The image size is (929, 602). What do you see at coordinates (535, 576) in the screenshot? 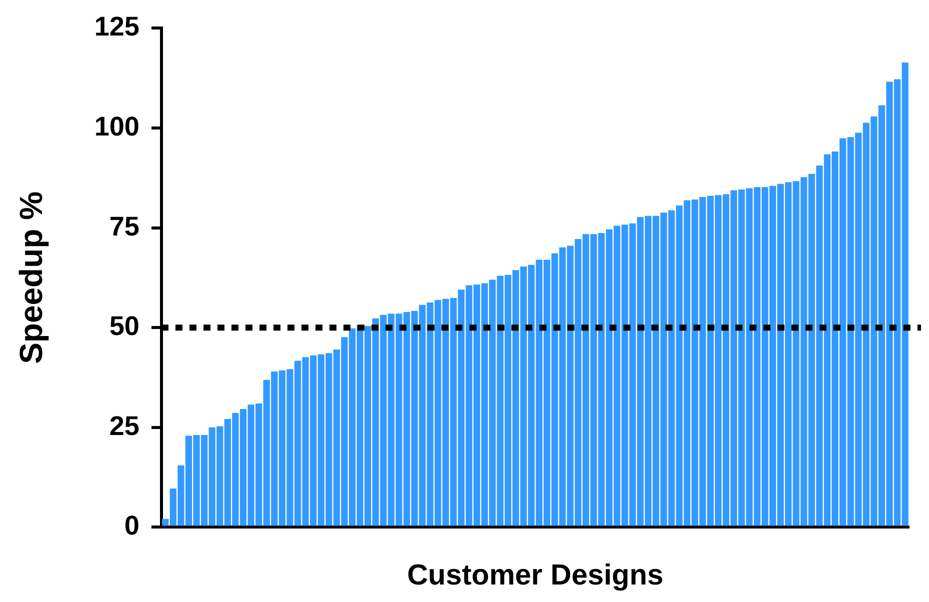
I see `x-axis-title: Customer Designs` at bounding box center [535, 576].